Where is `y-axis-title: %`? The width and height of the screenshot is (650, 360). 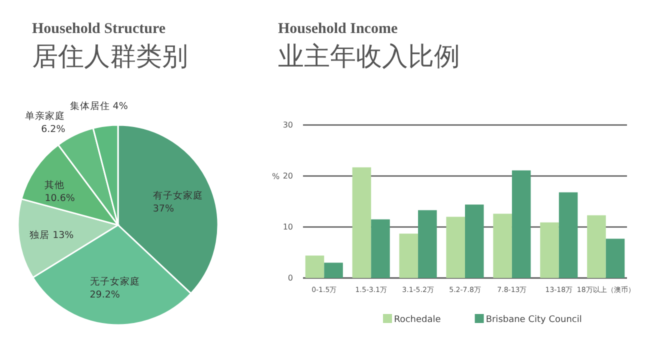 y-axis-title: % is located at coordinates (276, 176).